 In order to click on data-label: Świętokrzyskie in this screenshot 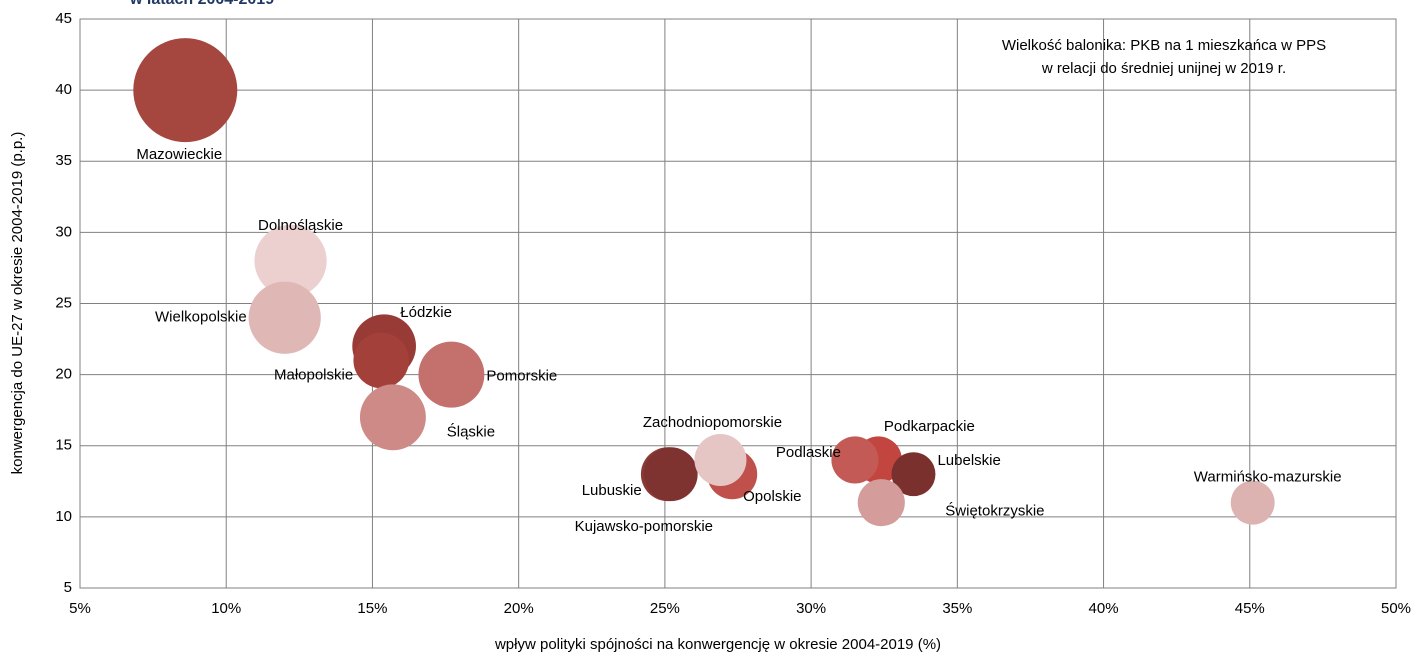, I will do `click(994, 511)`.